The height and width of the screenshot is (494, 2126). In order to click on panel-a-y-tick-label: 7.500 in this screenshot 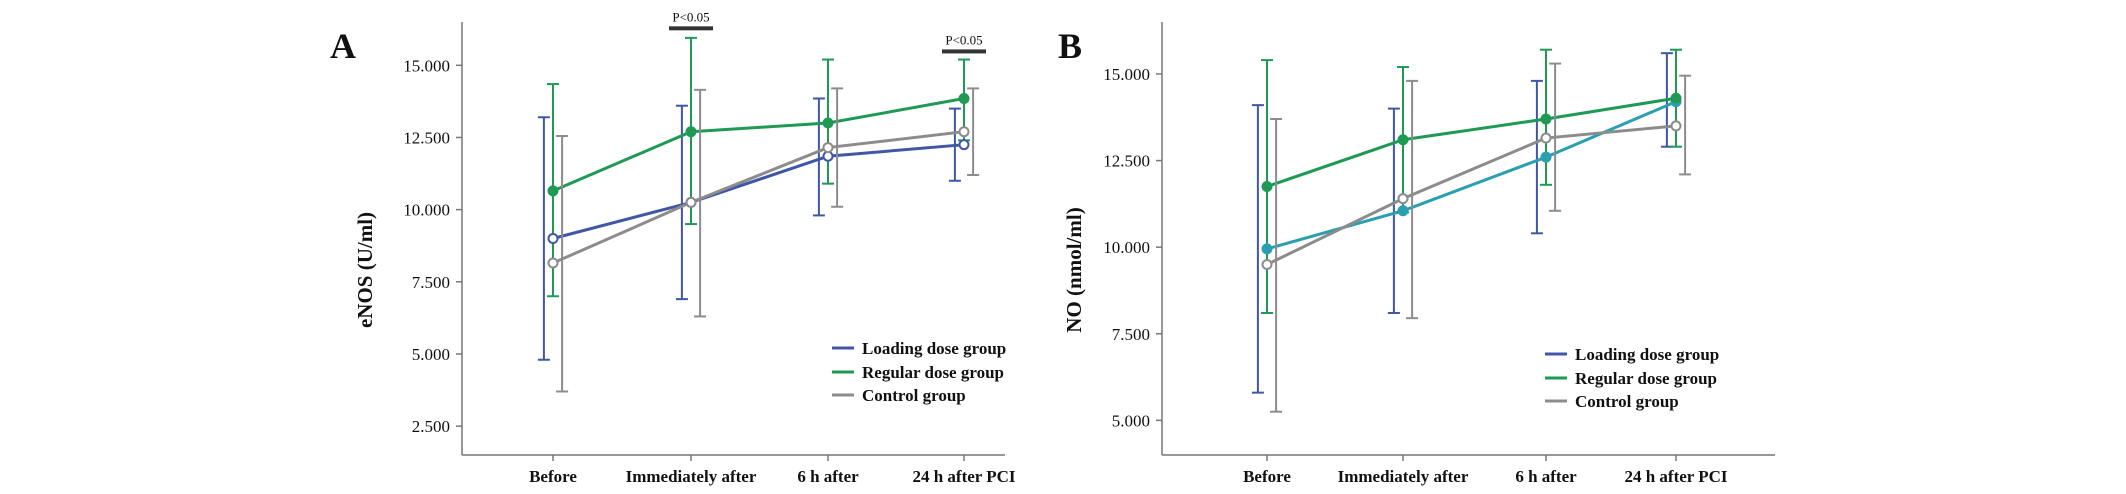, I will do `click(431, 282)`.